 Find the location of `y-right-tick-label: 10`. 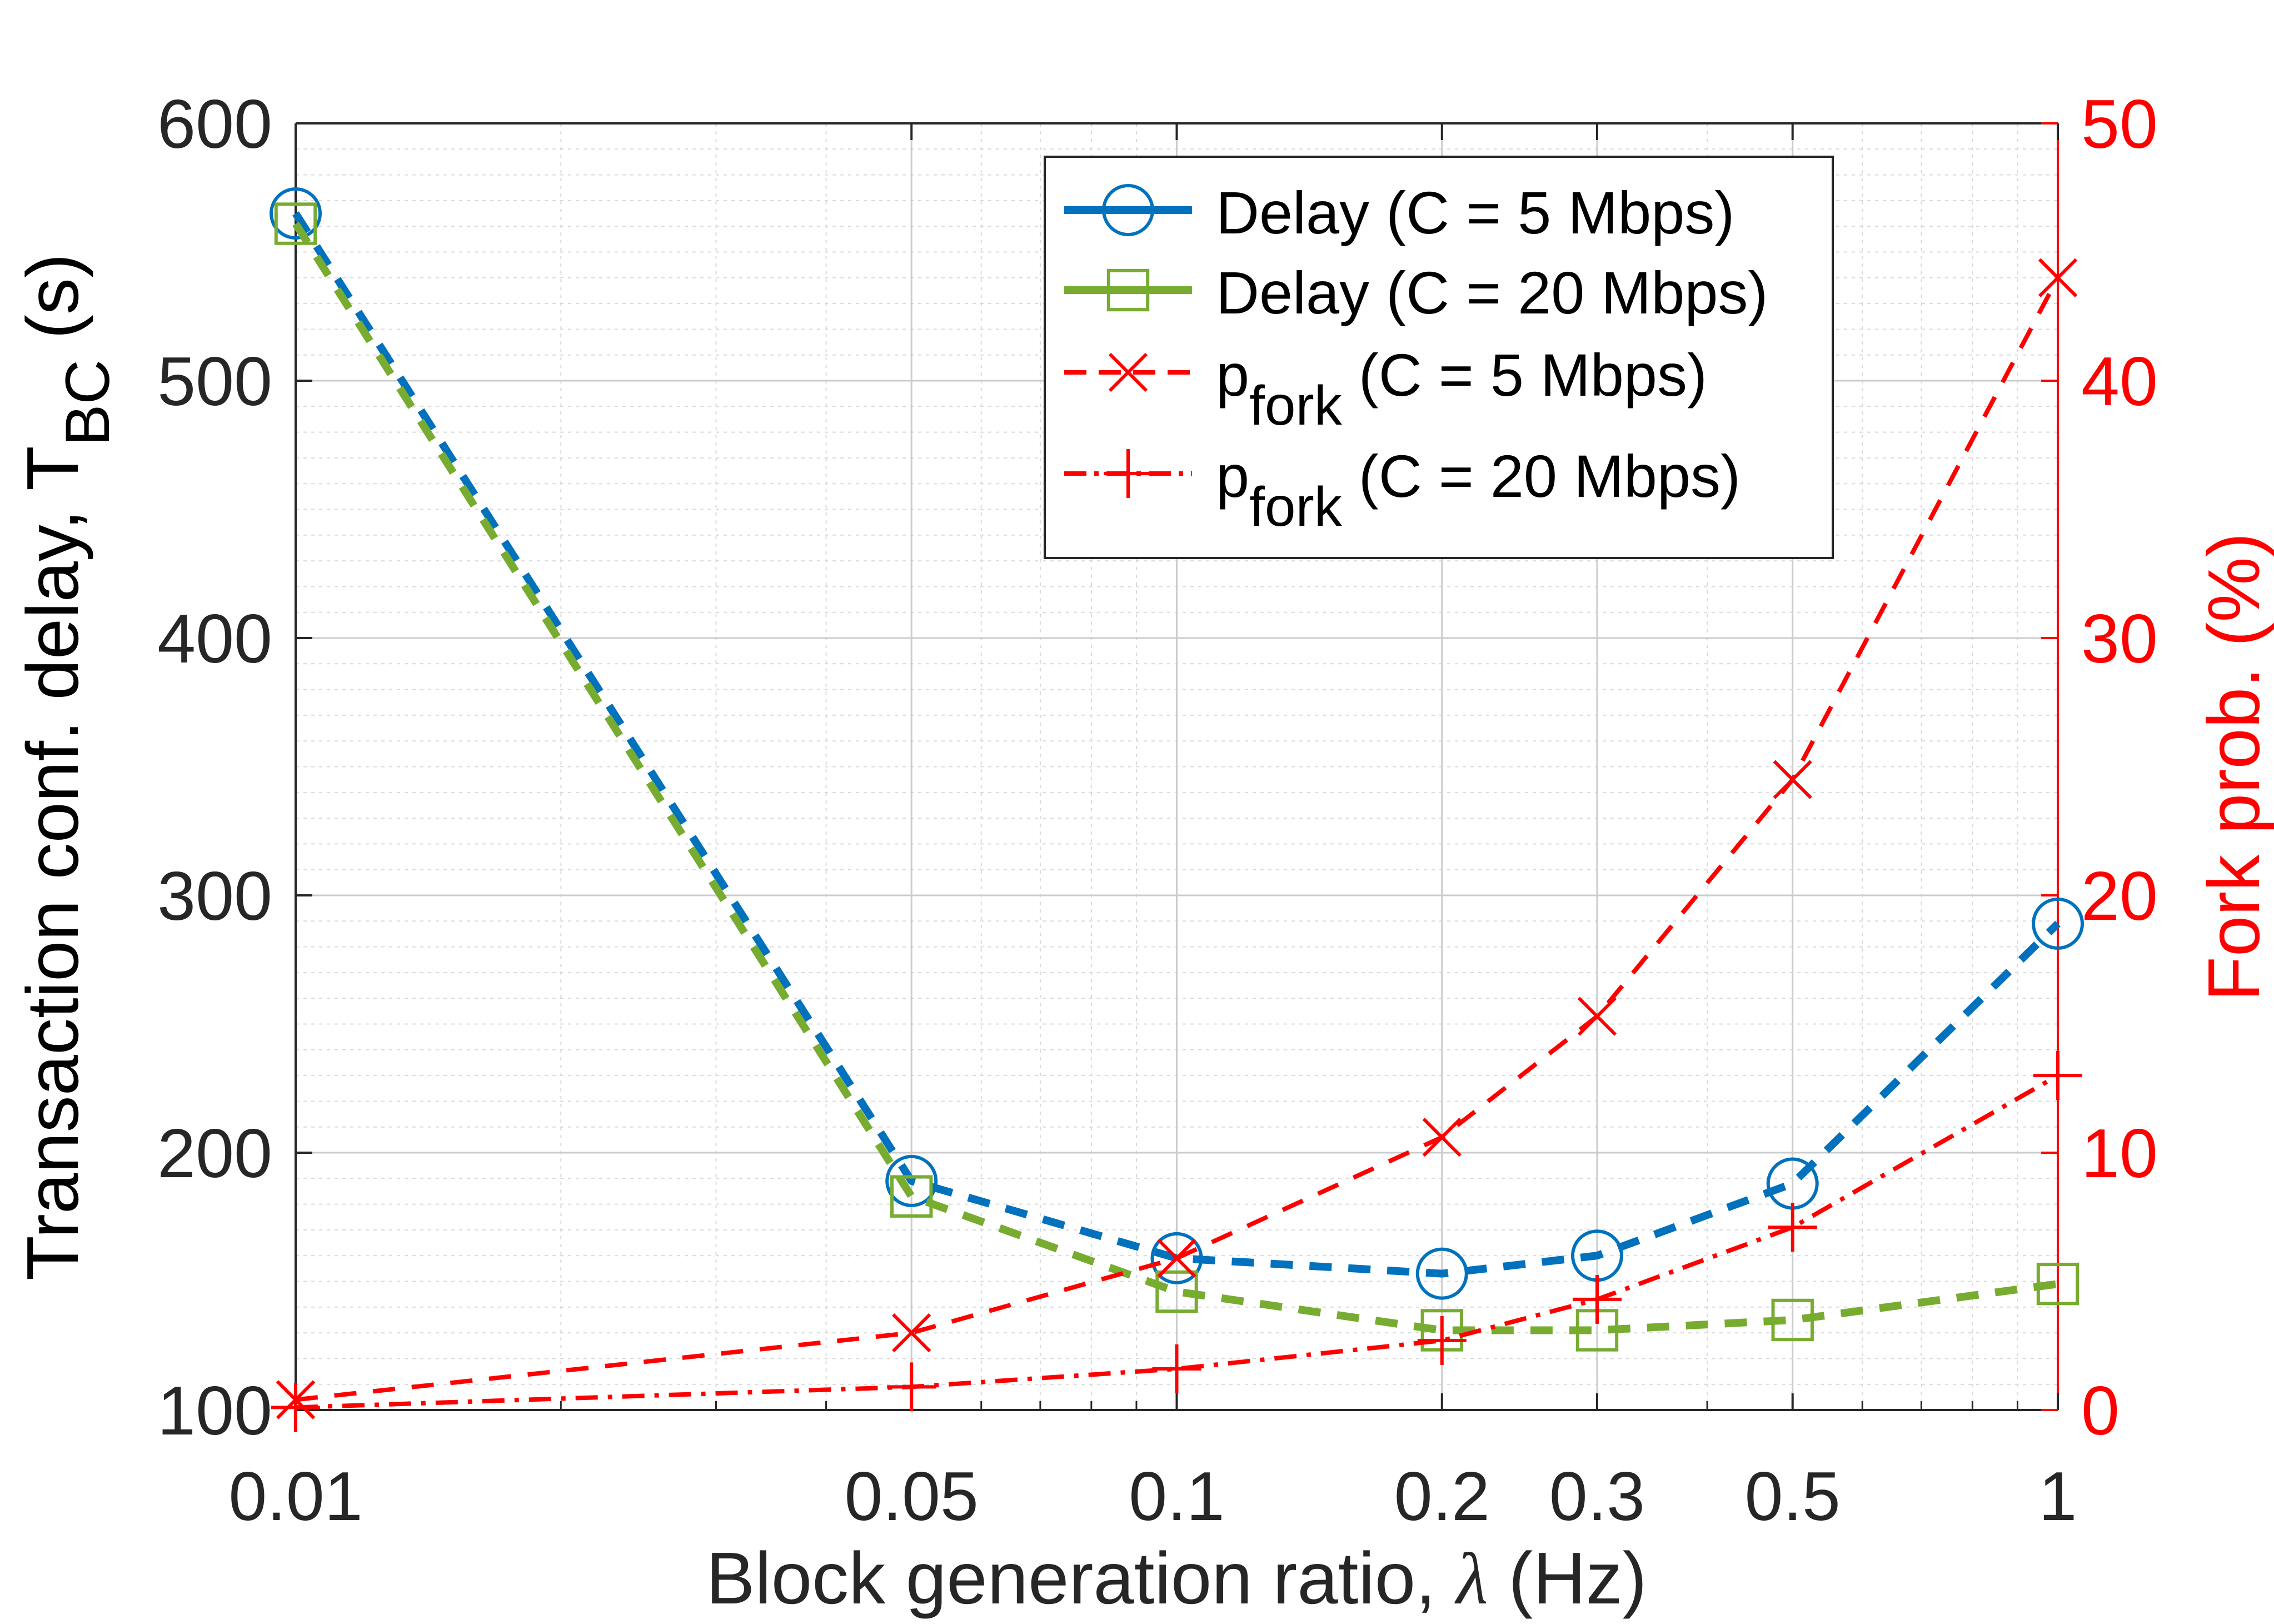

y-right-tick-label: 10 is located at coordinates (2119, 1153).